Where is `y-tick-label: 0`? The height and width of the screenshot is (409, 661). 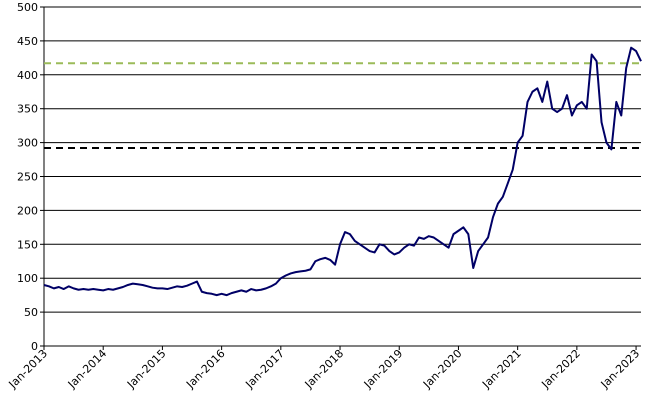
y-tick-label: 0 is located at coordinates (34, 346).